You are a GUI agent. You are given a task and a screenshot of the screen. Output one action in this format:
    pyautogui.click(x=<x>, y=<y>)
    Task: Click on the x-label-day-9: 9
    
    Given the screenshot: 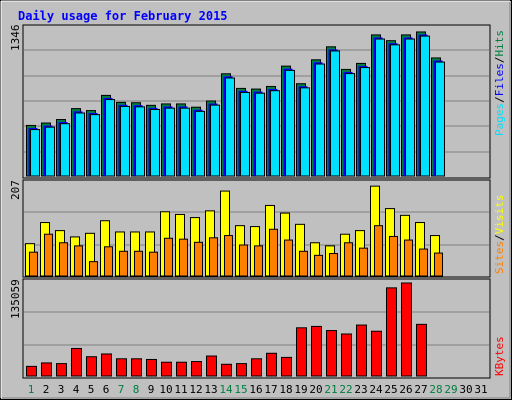 What is the action you would take?
    pyautogui.click(x=151, y=389)
    